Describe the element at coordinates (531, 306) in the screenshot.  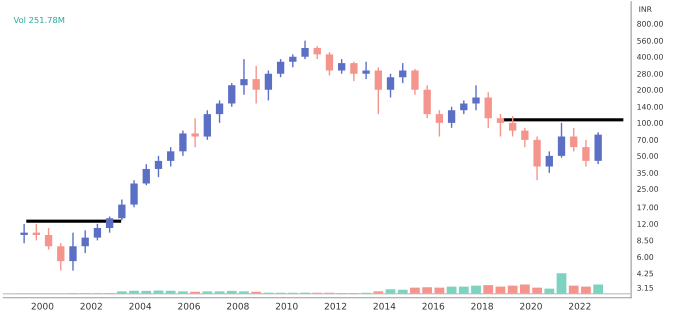
I see `x-tick-label: 2020` at that location.